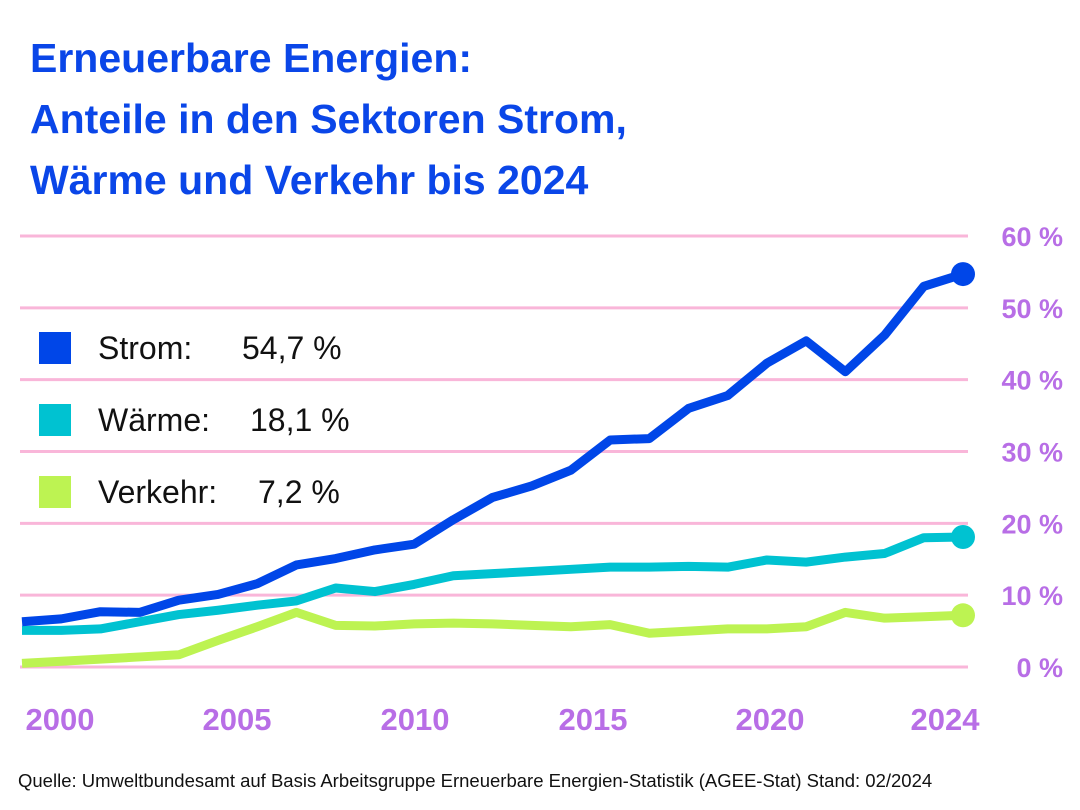  What do you see at coordinates (200, 348) in the screenshot?
I see `legend-item-strom: Strom: 54,7 %` at bounding box center [200, 348].